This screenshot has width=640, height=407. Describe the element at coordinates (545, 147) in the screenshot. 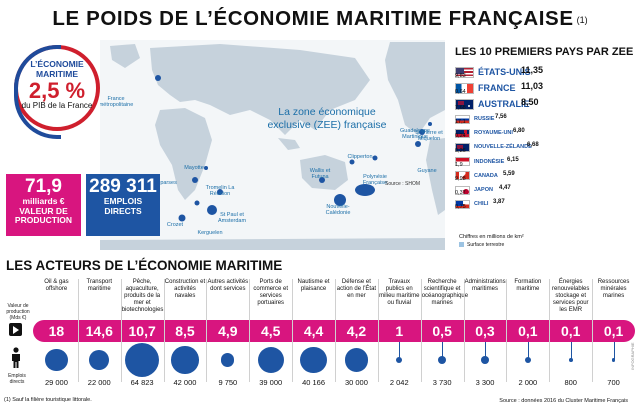

I see `country-row: NOUVELLE-ZÉLANDE 6,68 0,26` at that location.